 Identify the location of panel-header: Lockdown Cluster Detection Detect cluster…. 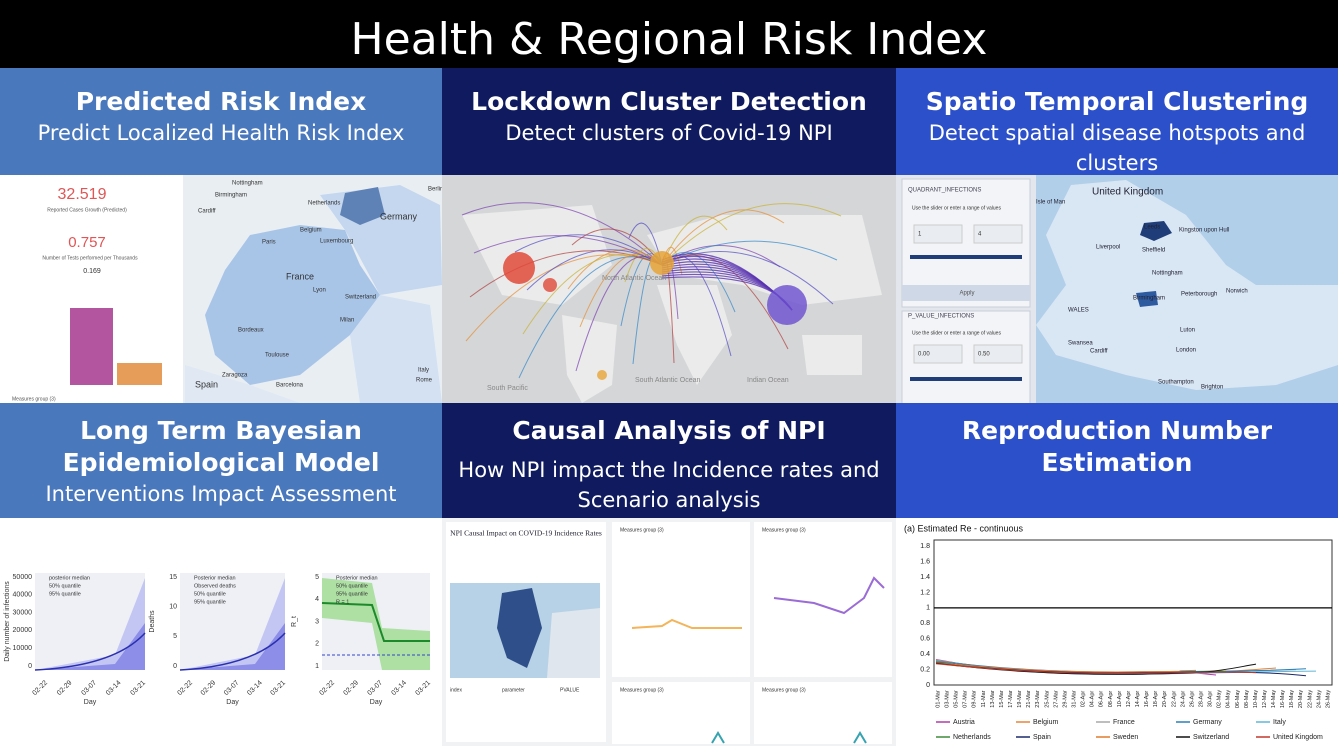
(669, 121).